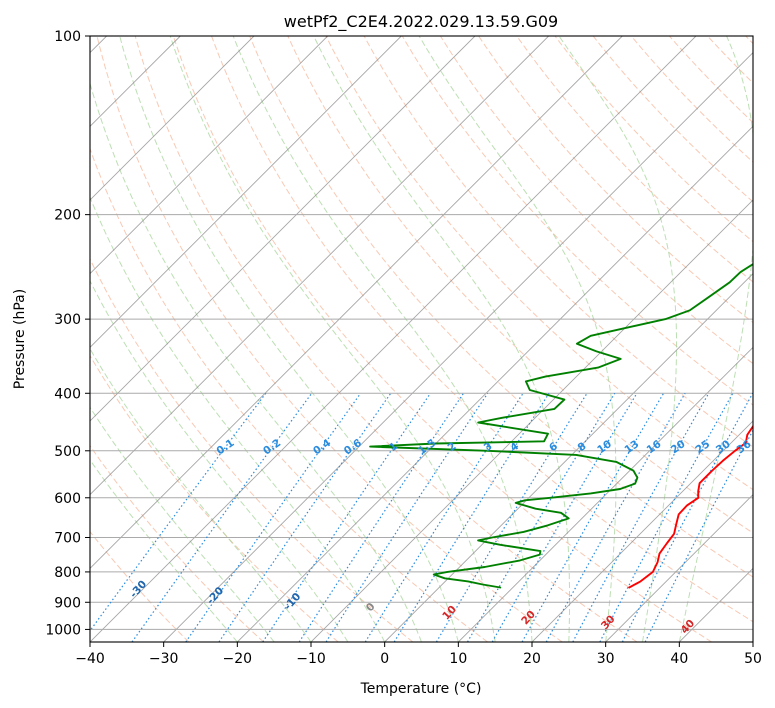  Describe the element at coordinates (384, 659) in the screenshot. I see `x-tick-label: 0` at that location.